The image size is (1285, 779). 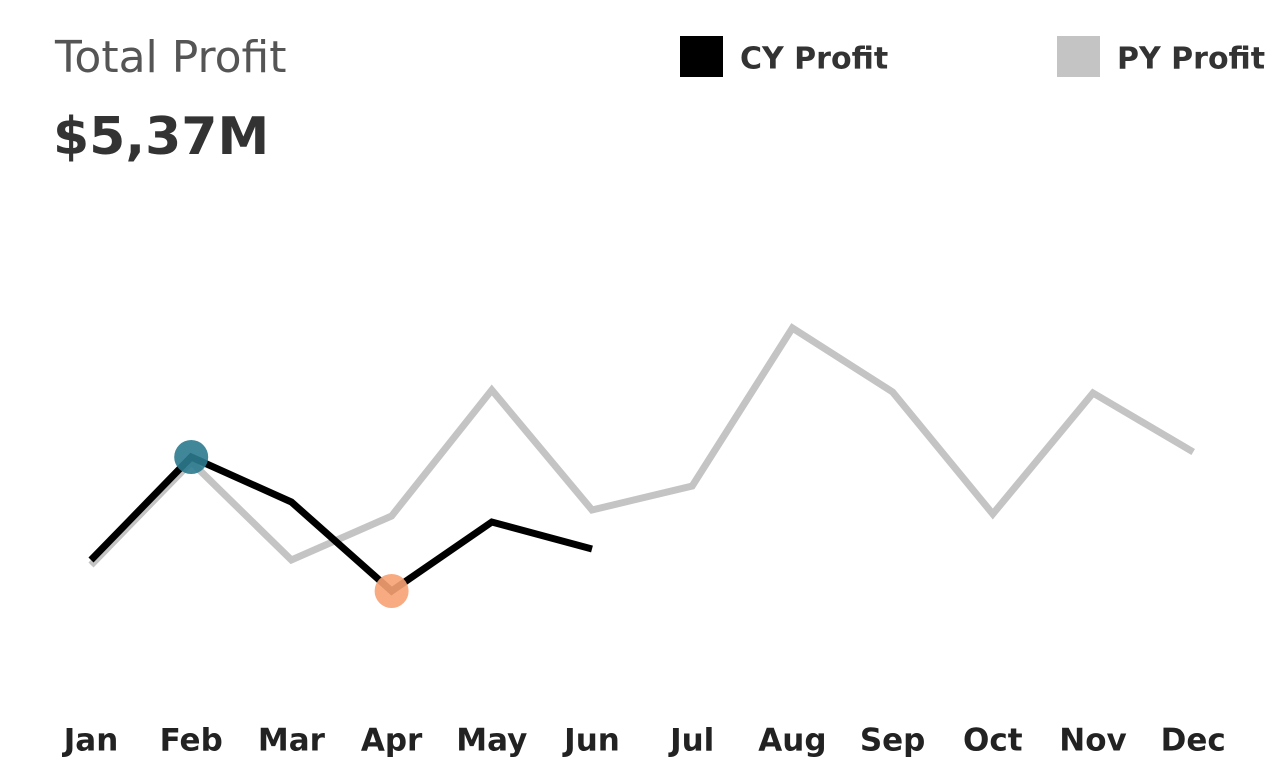 I want to click on min-marker, so click(x=391, y=591).